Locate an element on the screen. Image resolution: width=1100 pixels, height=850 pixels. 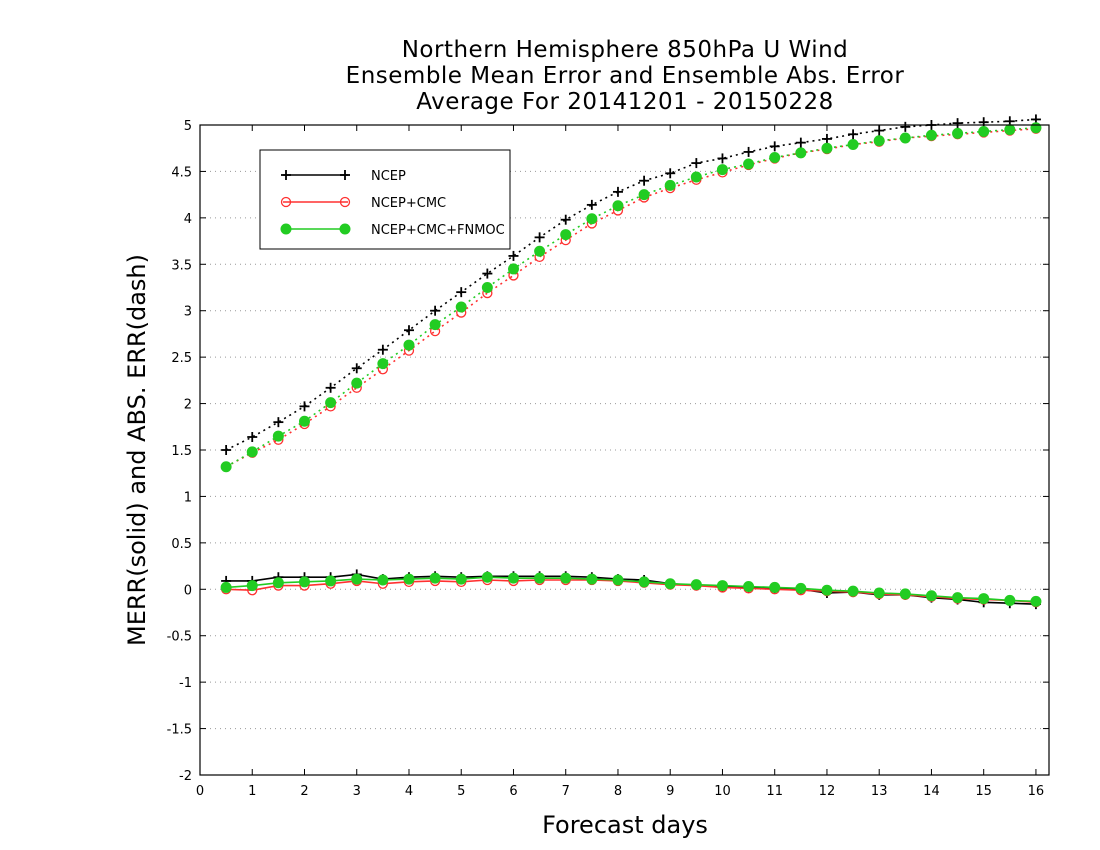
legend-item-0: NCEP is located at coordinates (343, 176).